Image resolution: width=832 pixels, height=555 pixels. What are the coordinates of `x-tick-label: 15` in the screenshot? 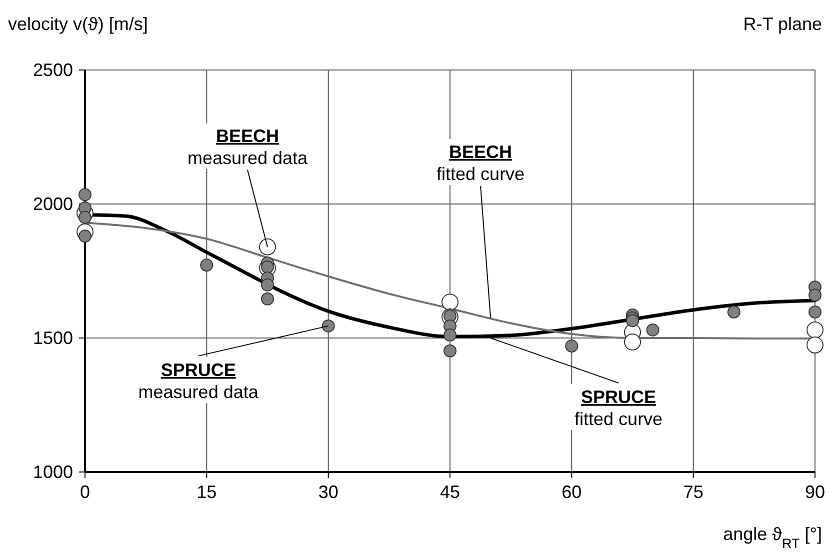 It's located at (206, 492).